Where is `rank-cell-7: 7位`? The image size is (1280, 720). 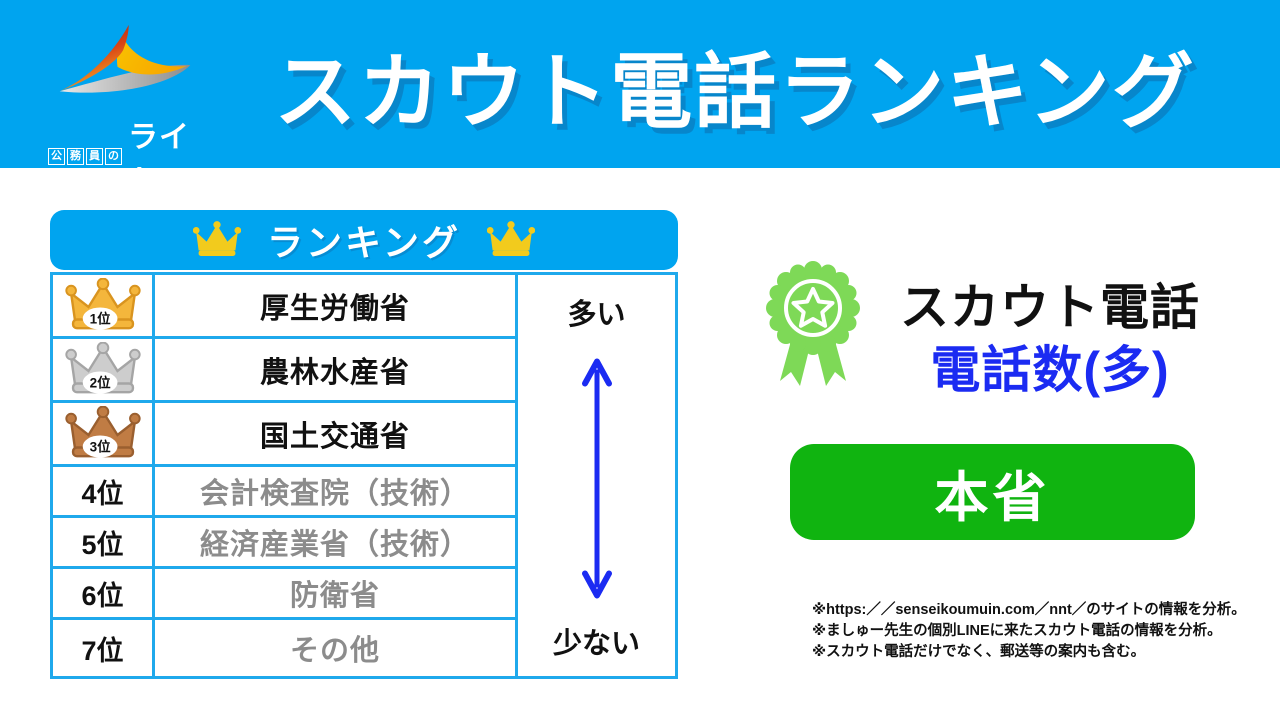 rank-cell-7: 7位 is located at coordinates (104, 648).